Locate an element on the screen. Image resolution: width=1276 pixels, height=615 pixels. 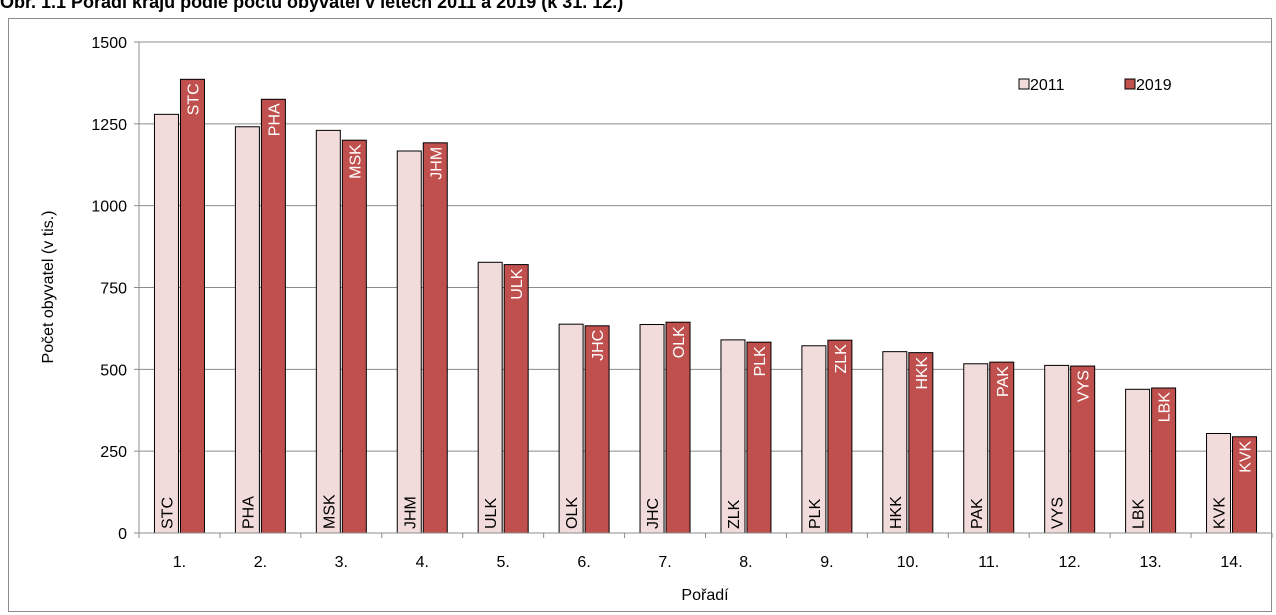
bar-label-2011-7: JHC is located at coordinates (653, 513).